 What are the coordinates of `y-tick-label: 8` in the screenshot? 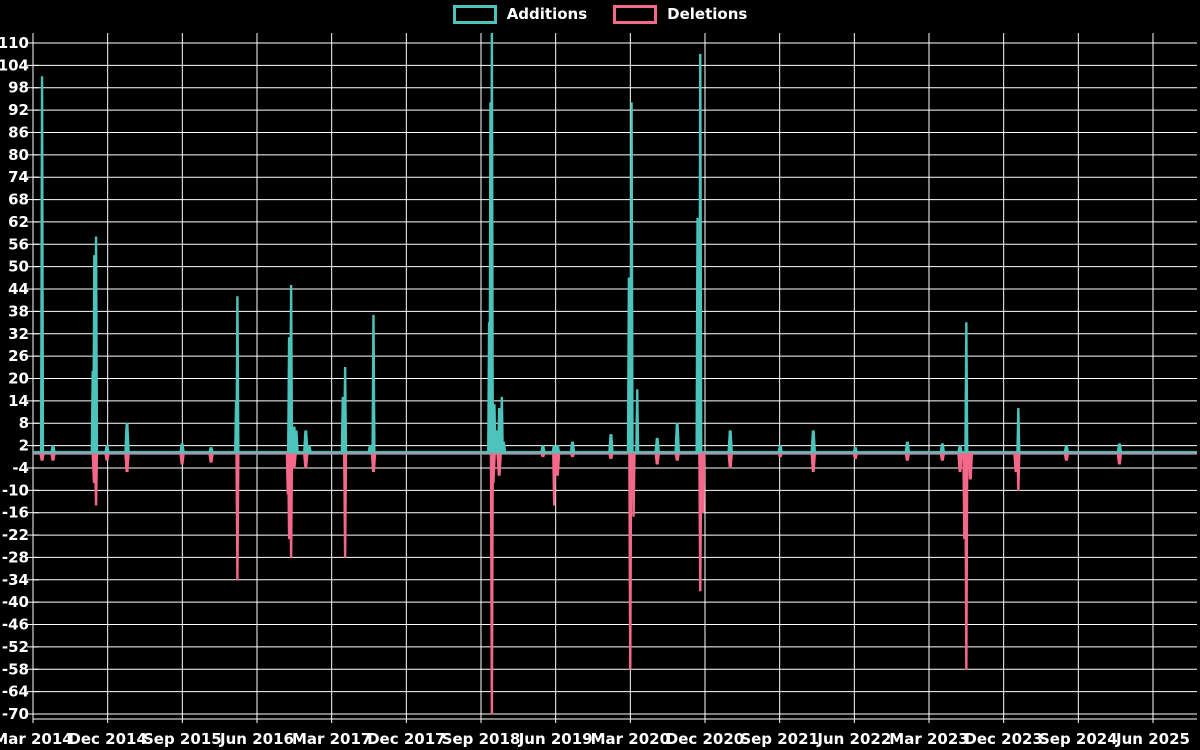 It's located at (24, 423).